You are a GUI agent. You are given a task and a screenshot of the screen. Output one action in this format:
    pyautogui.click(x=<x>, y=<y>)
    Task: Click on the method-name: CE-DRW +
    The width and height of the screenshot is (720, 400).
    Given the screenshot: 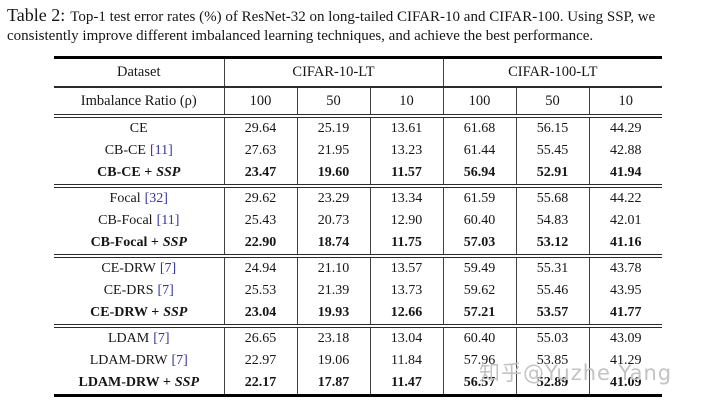 What is the action you would take?
    pyautogui.click(x=125, y=312)
    